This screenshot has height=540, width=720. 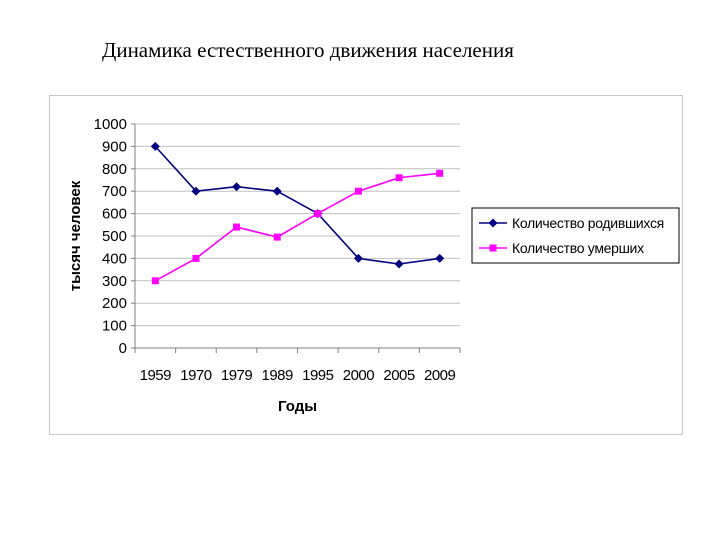 What do you see at coordinates (440, 375) in the screenshot?
I see `x-tick-label: 2009` at bounding box center [440, 375].